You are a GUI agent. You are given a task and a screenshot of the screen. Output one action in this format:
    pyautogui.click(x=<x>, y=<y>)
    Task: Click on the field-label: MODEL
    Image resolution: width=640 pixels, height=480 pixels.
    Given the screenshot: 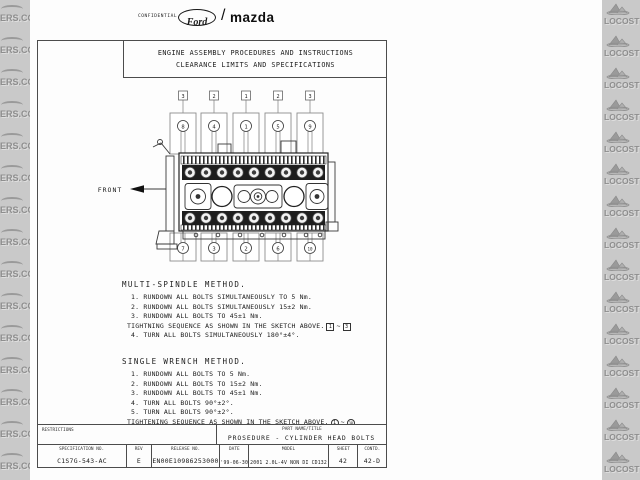 What is the action you would take?
    pyautogui.click(x=288, y=448)
    